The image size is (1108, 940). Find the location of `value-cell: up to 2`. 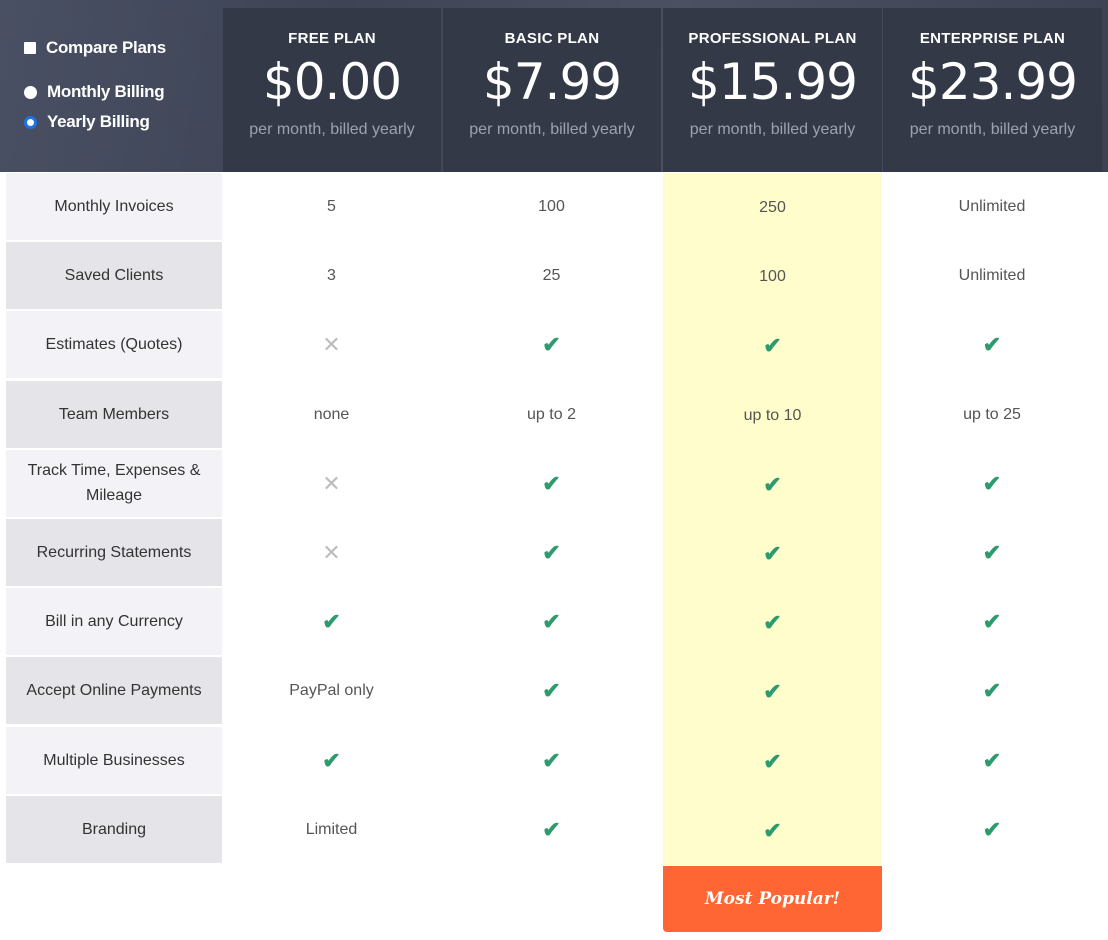

value-cell: up to 2 is located at coordinates (551, 414).